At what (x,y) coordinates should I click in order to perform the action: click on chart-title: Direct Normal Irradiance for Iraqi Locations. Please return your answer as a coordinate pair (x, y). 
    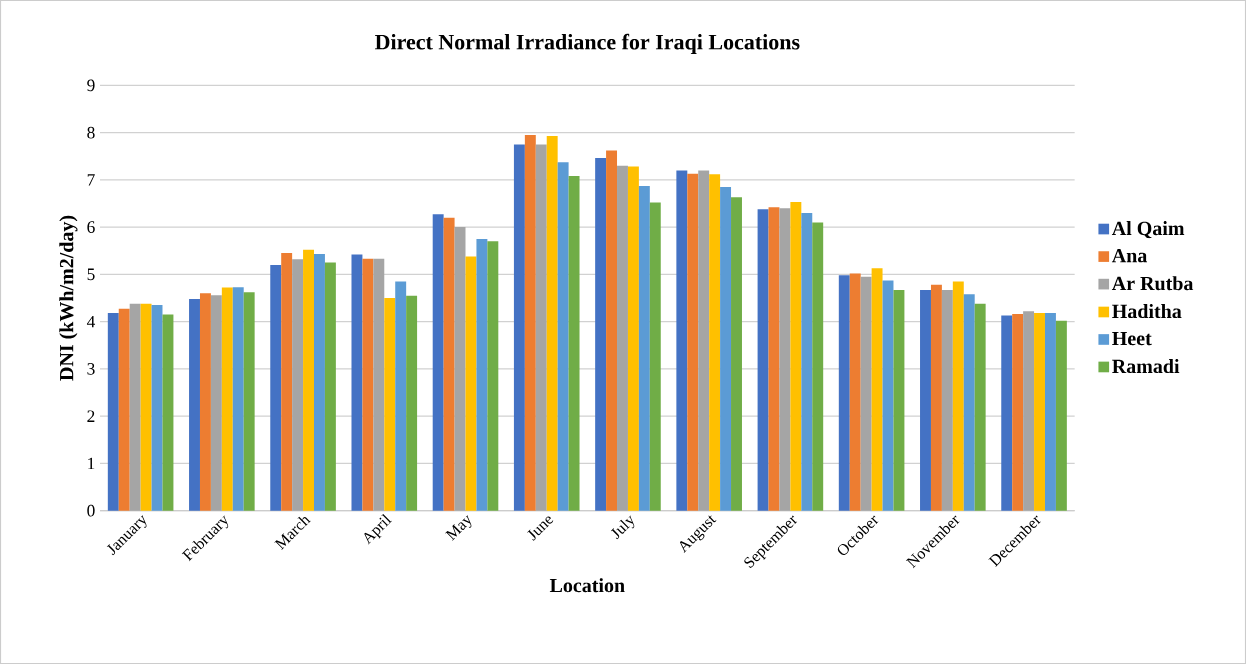
    Looking at the image, I should click on (587, 43).